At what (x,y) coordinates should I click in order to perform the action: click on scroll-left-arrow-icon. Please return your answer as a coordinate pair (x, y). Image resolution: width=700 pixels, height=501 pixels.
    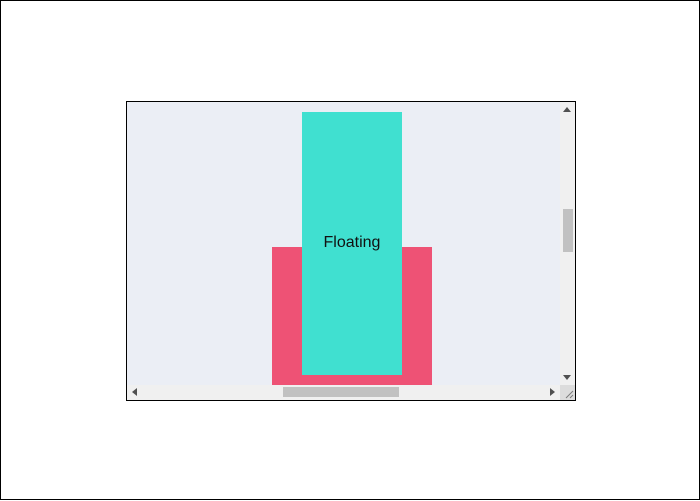
    Looking at the image, I should click on (134, 392).